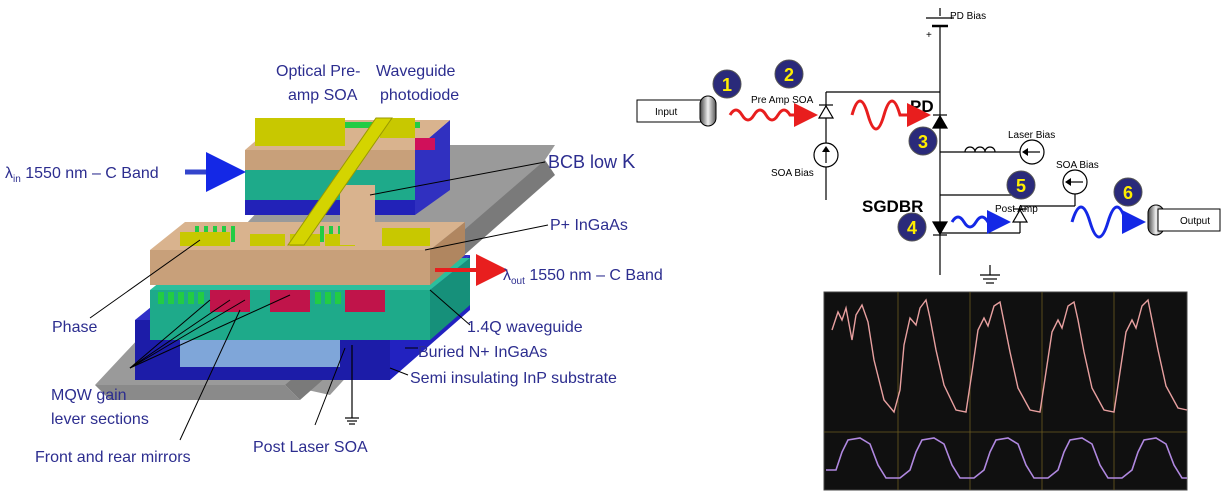 The height and width of the screenshot is (495, 1225). I want to click on label-waveguide-pd-1: Waveguide, so click(416, 71).